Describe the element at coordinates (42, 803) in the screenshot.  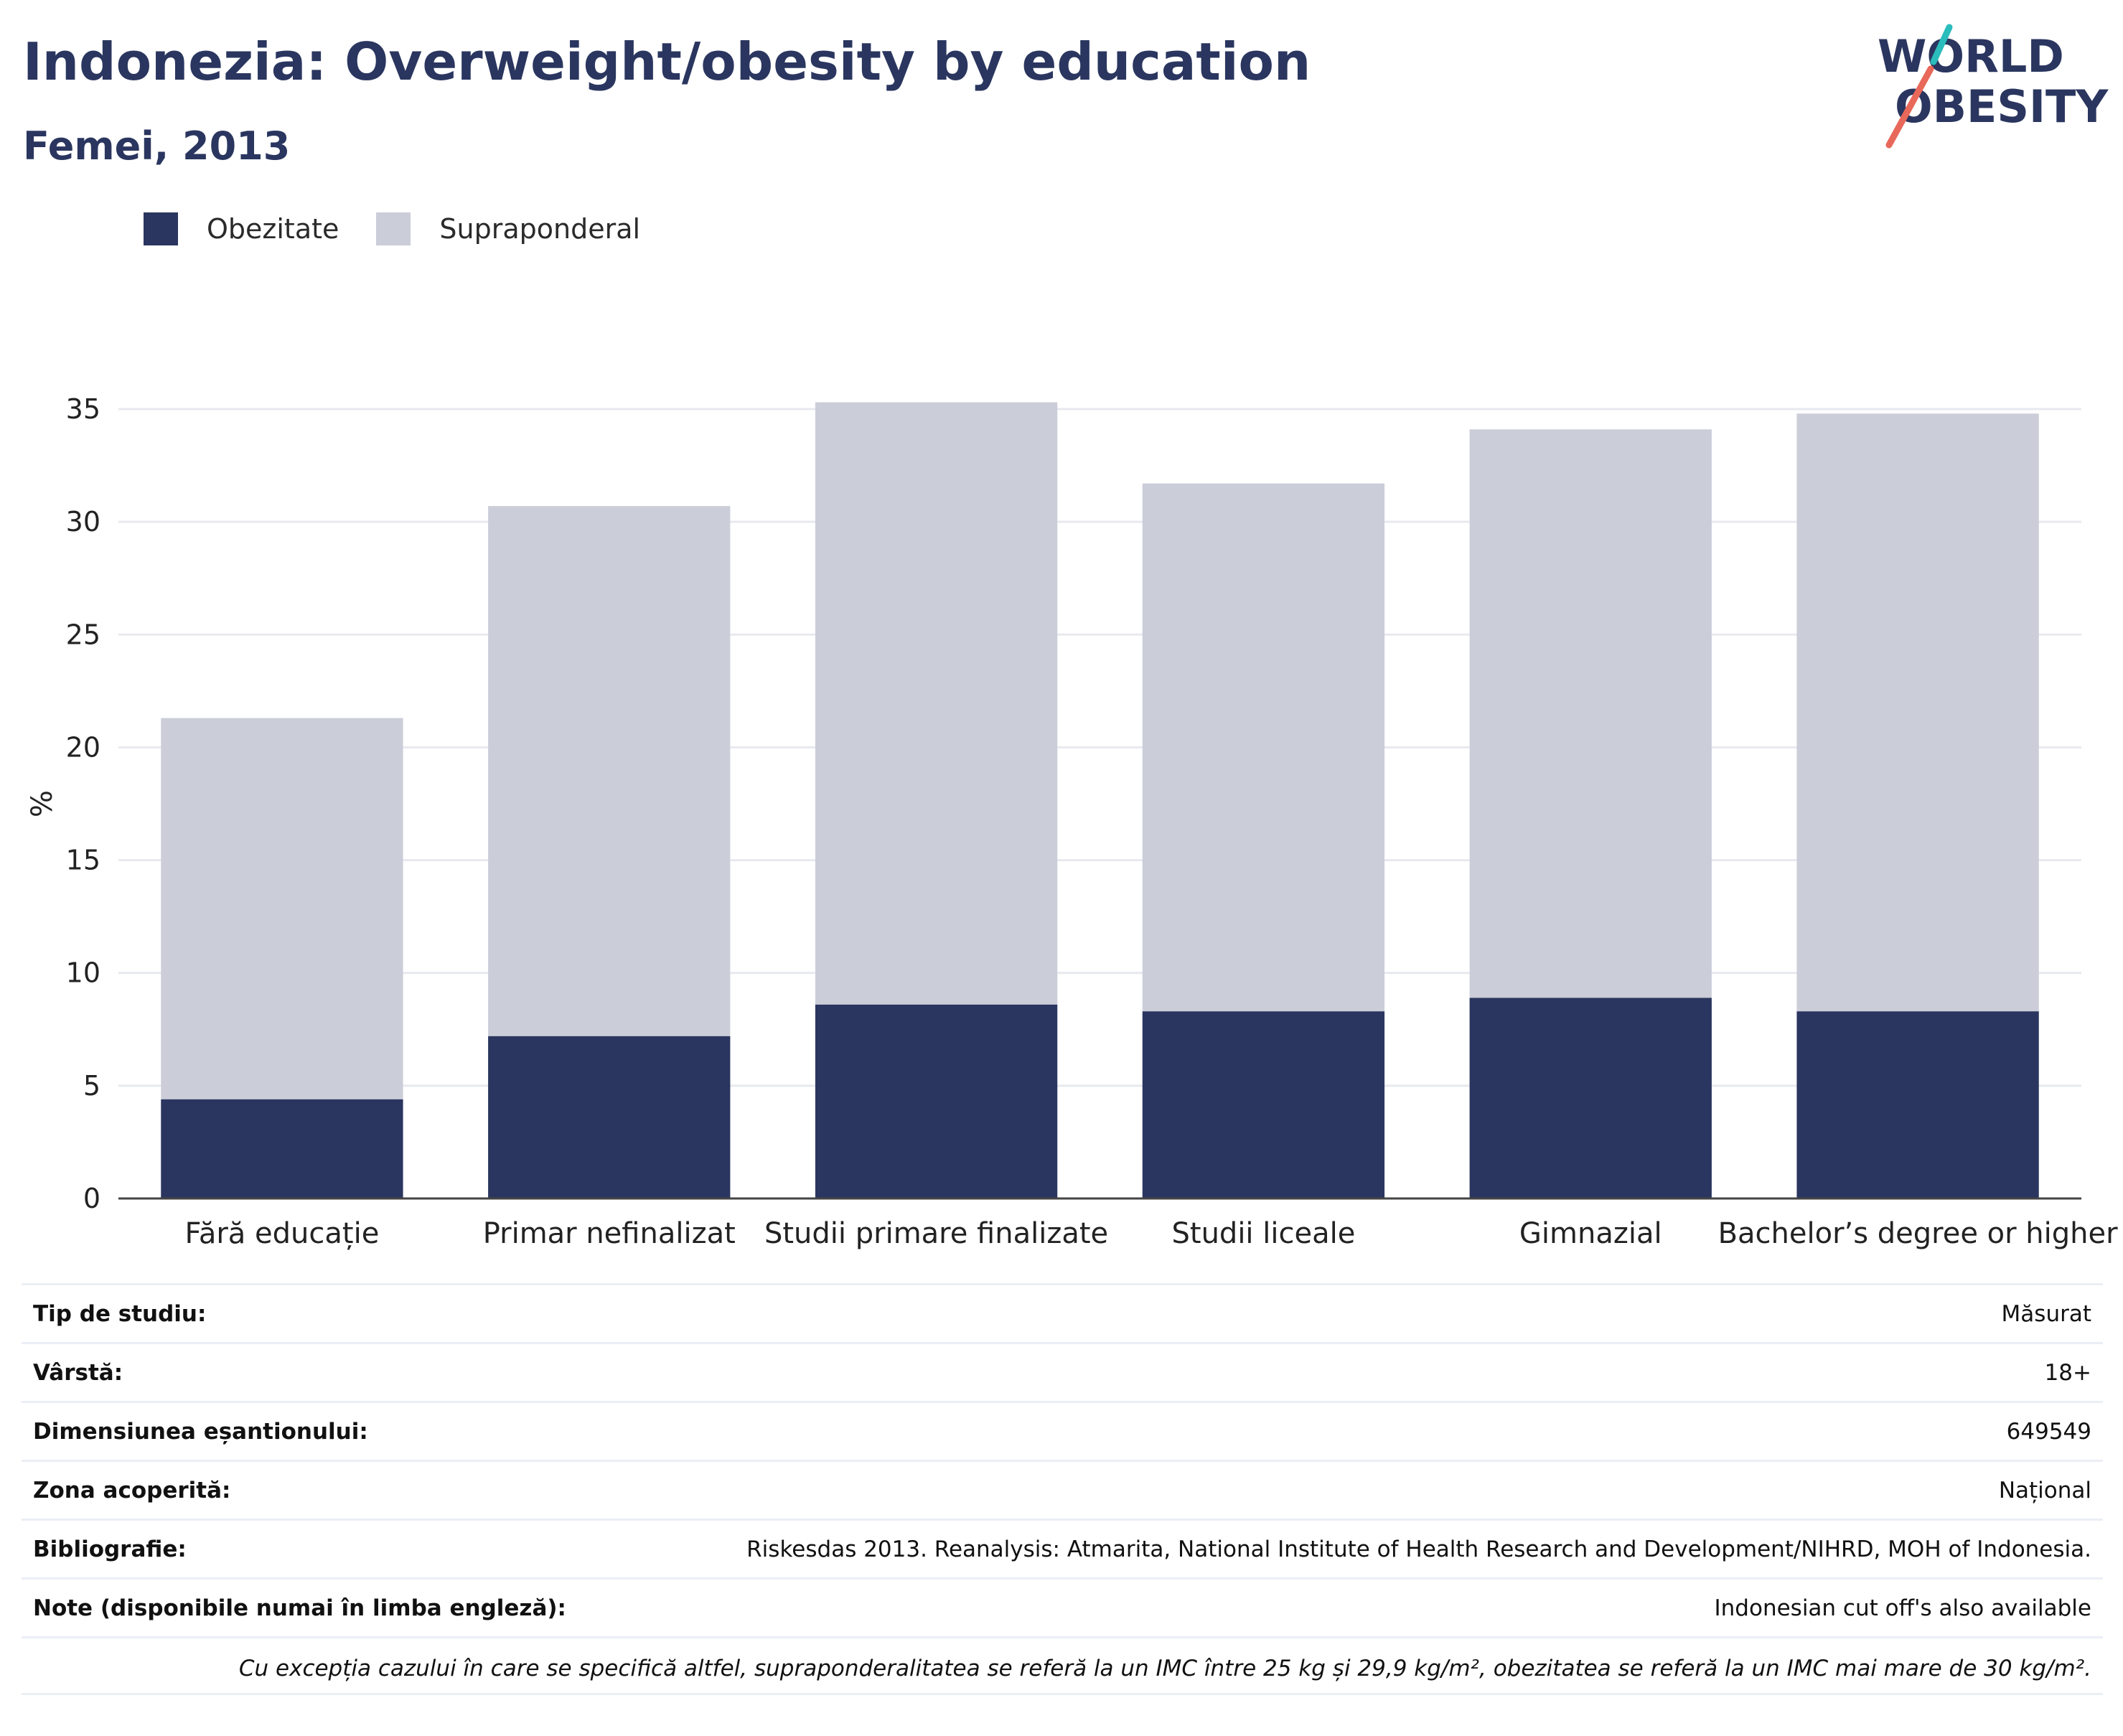
I see `y-axis-label: %` at that location.